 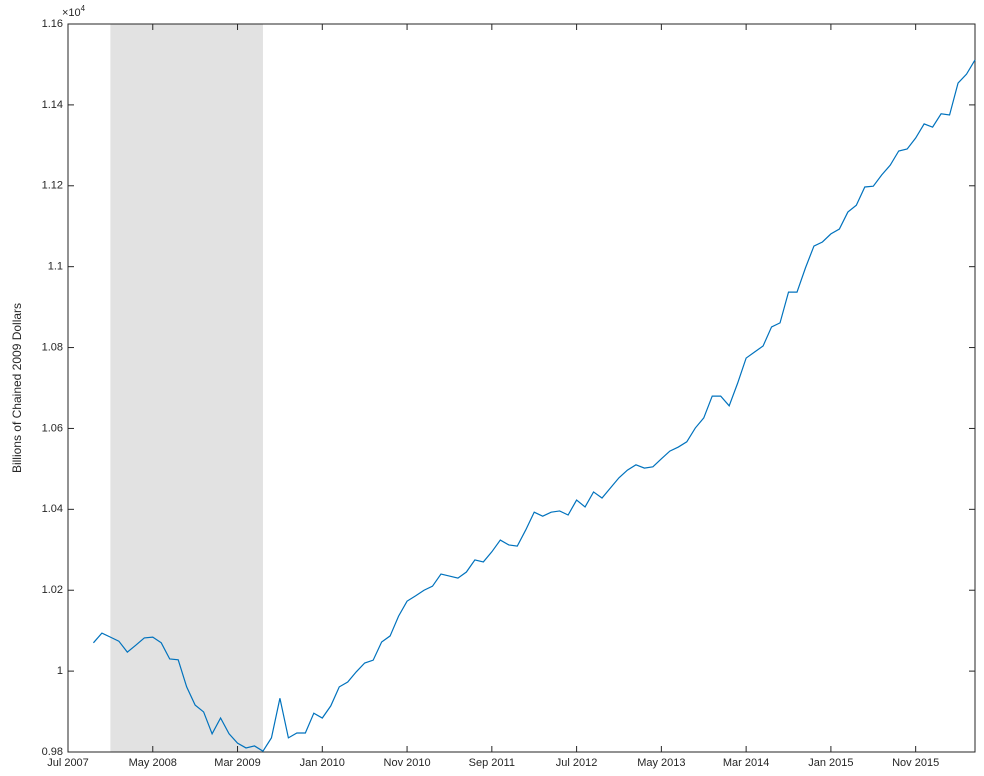 I want to click on x-tick-label: May 2008, so click(x=153, y=763).